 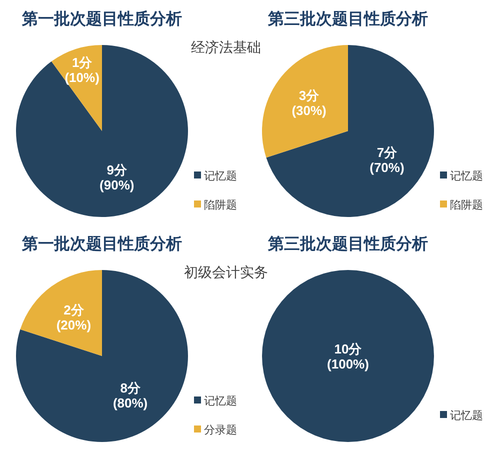 I want to click on legend-label: 分录题, so click(x=220, y=430).